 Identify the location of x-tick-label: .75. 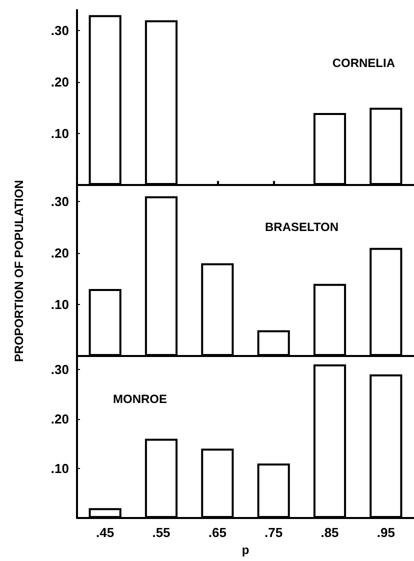
(273, 532).